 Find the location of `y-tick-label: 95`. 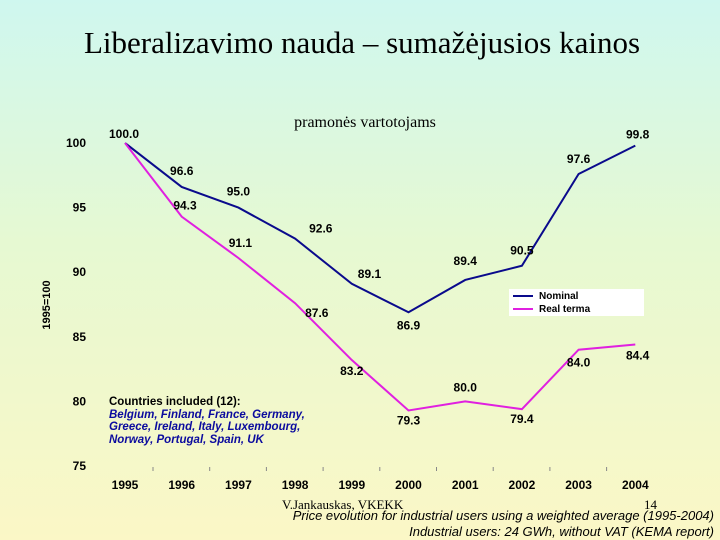

y-tick-label: 95 is located at coordinates (80, 208).